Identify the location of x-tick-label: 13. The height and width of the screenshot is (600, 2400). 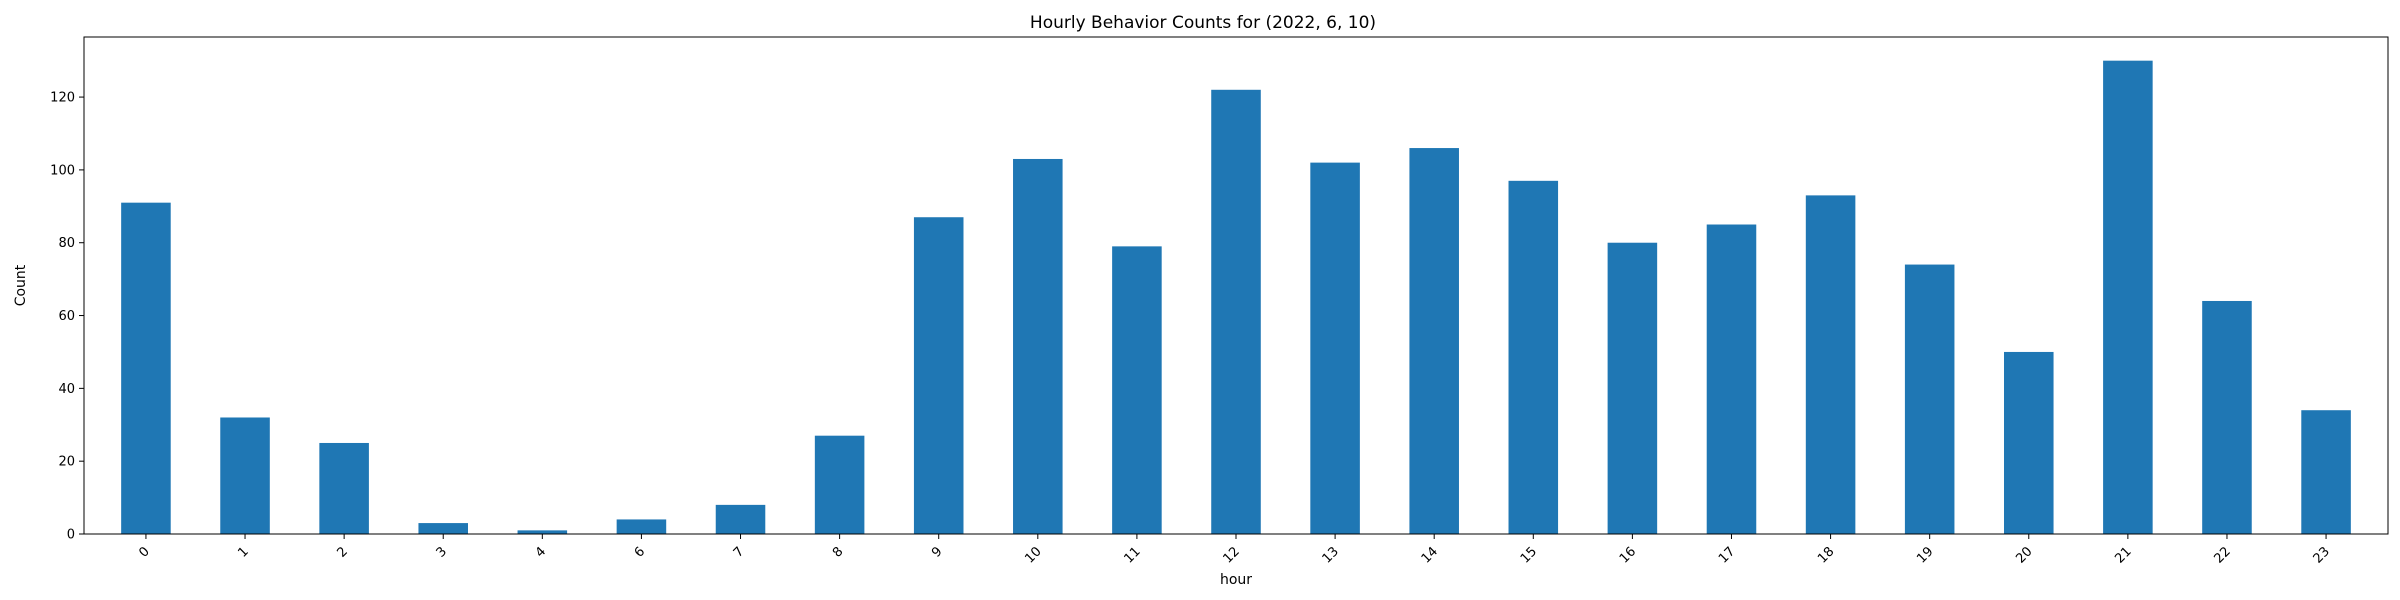
(1331, 555).